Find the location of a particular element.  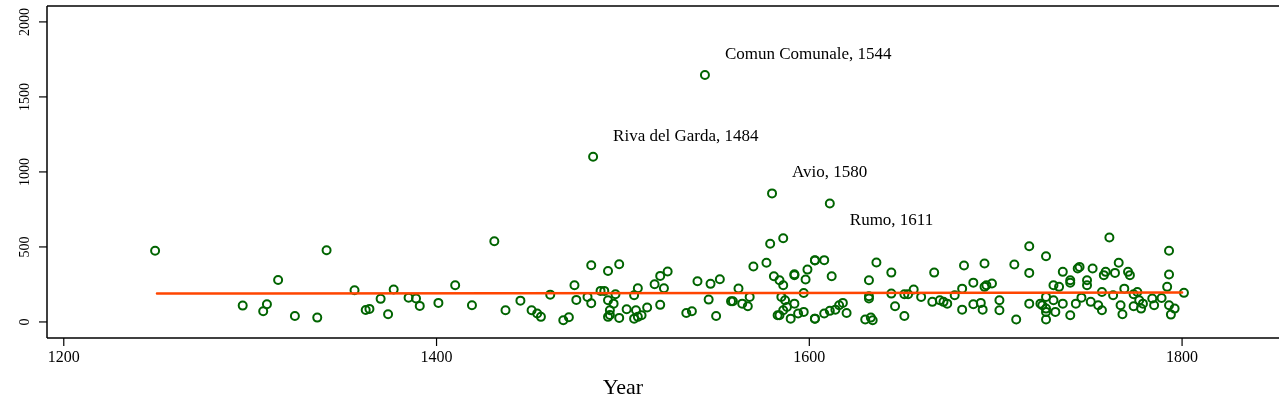

annotation: Avio, 1580 is located at coordinates (830, 172).